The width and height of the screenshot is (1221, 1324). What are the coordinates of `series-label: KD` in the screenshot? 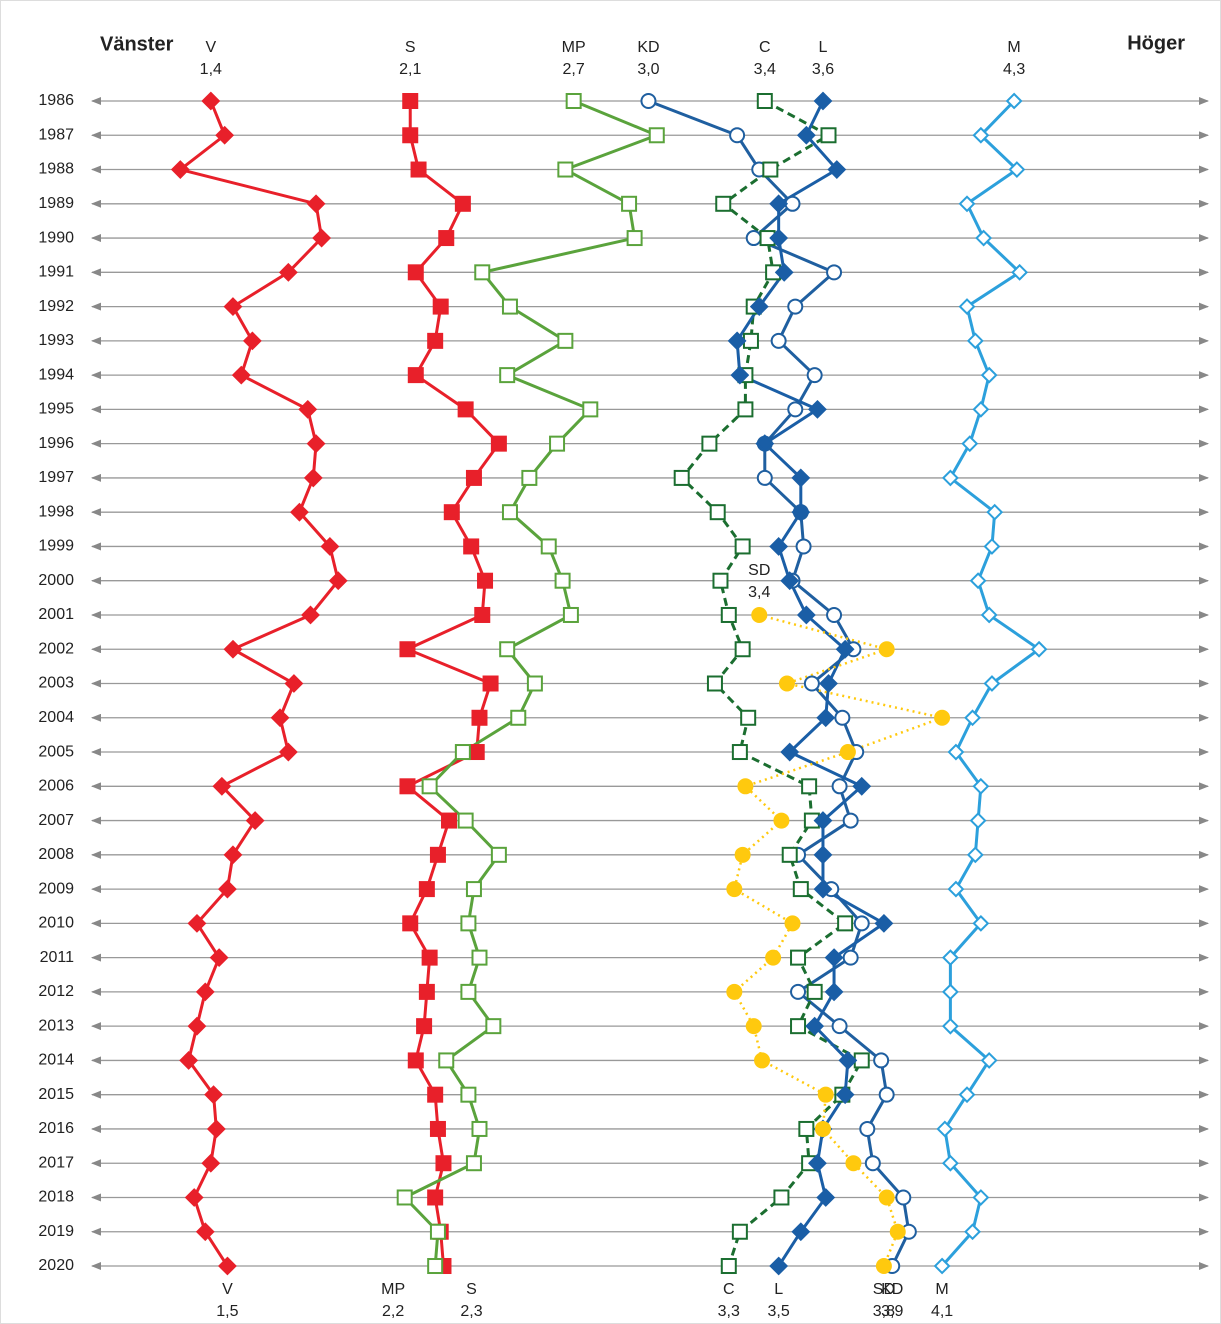 It's located at (648, 47).